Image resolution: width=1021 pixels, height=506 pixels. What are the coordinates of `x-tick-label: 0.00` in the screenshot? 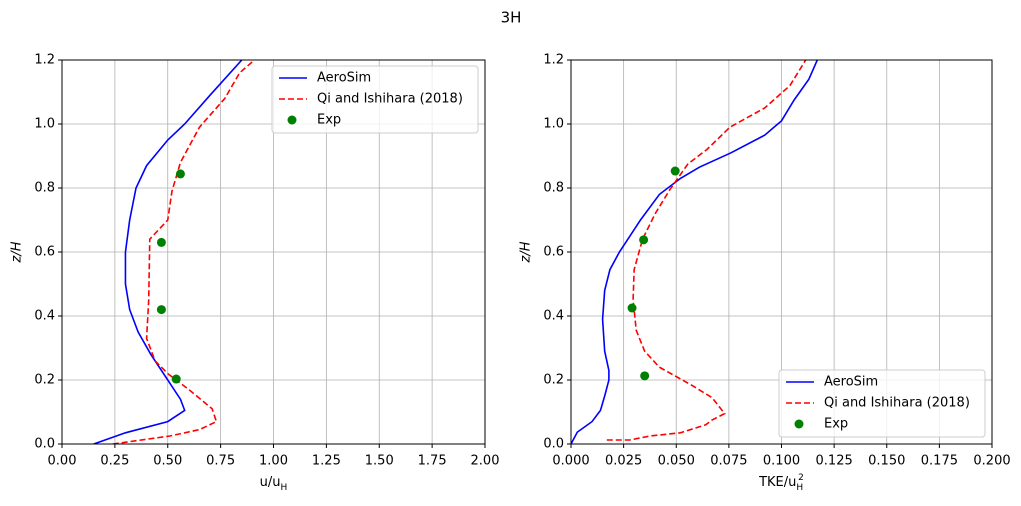 It's located at (62, 461).